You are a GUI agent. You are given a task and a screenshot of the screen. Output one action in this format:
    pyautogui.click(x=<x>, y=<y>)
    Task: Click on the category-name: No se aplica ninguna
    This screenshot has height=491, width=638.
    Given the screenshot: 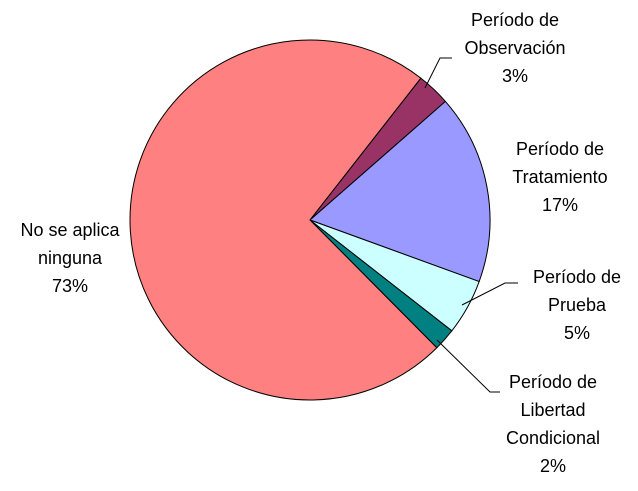 What is the action you would take?
    pyautogui.click(x=70, y=244)
    